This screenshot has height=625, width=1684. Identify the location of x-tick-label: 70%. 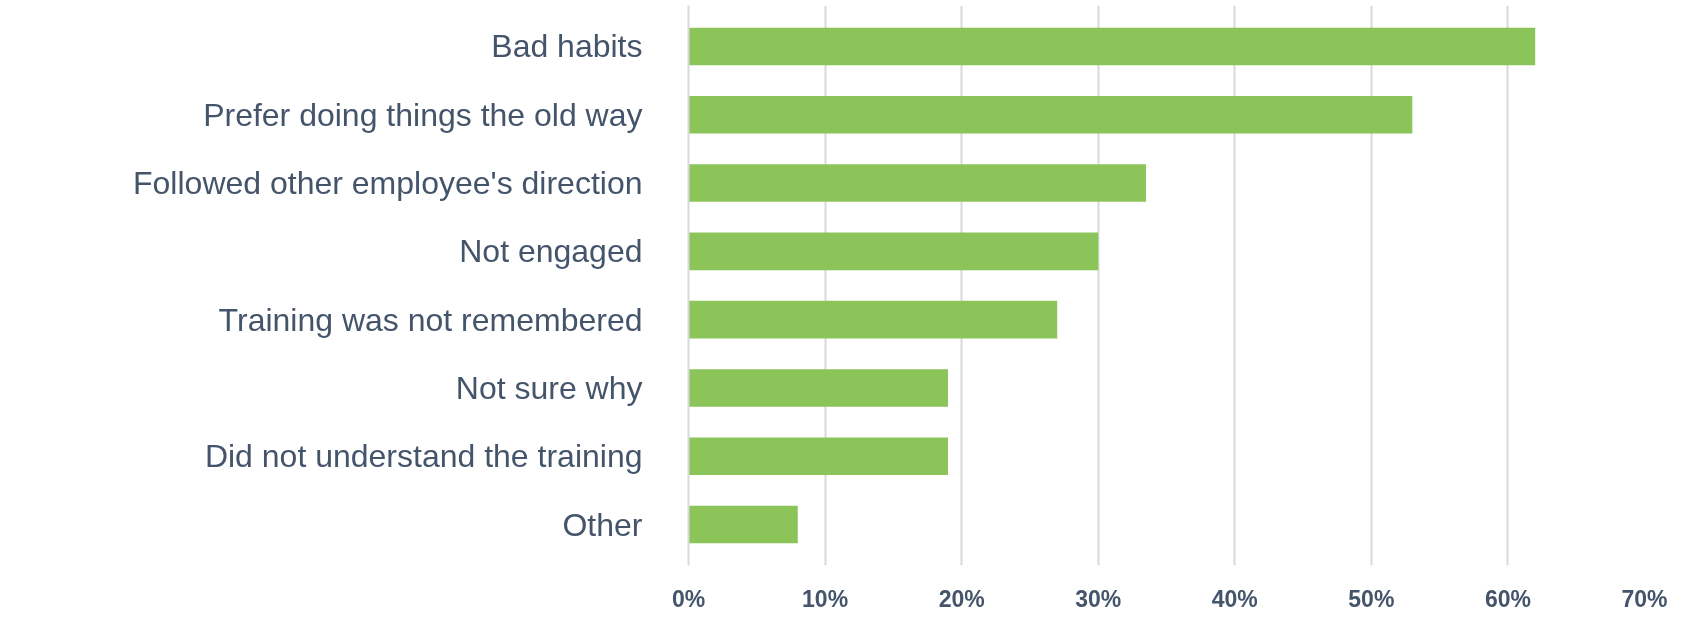
(1644, 598).